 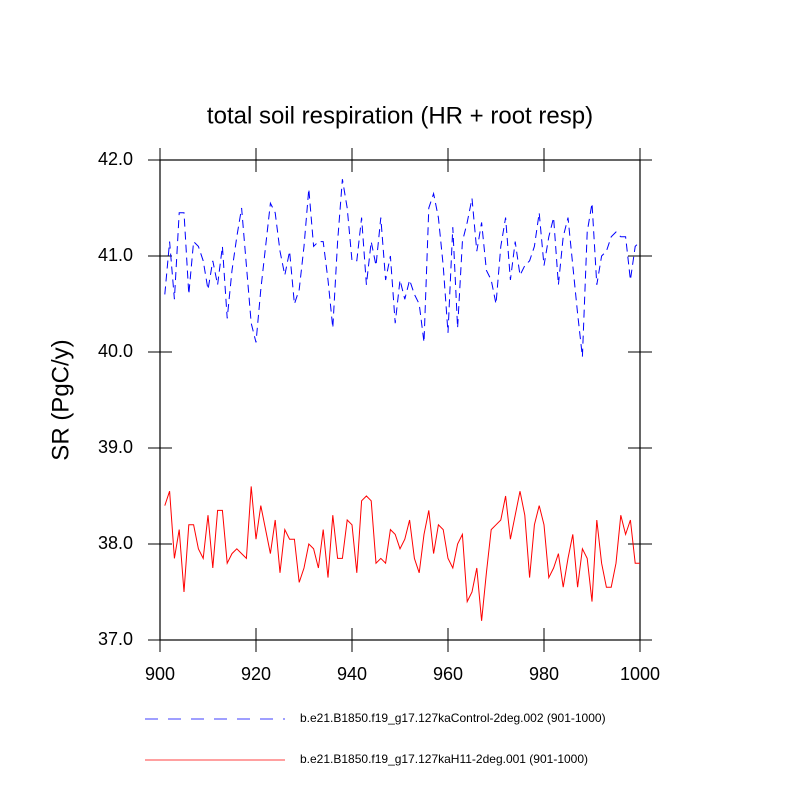 I want to click on y-tick-label: 42.0, so click(x=115, y=159).